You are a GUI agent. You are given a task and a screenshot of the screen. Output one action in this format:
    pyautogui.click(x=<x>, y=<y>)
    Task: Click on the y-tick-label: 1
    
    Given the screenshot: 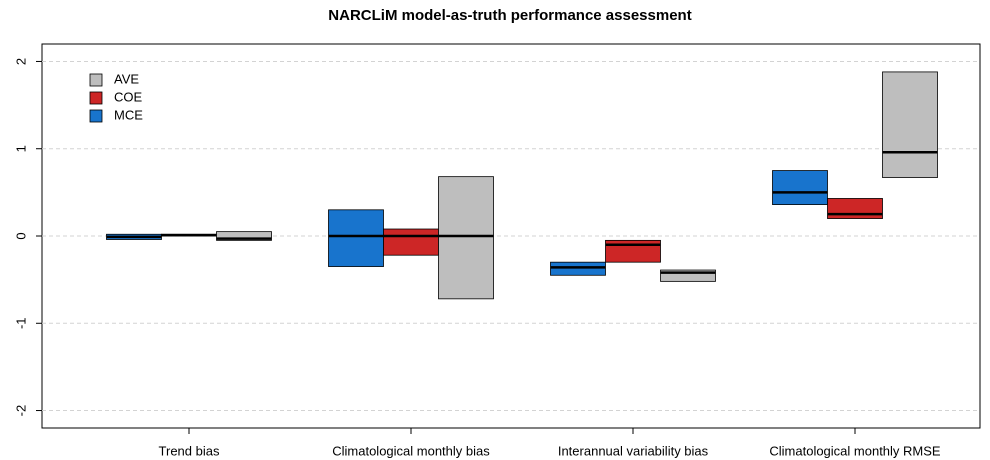 What is the action you would take?
    pyautogui.click(x=20, y=148)
    